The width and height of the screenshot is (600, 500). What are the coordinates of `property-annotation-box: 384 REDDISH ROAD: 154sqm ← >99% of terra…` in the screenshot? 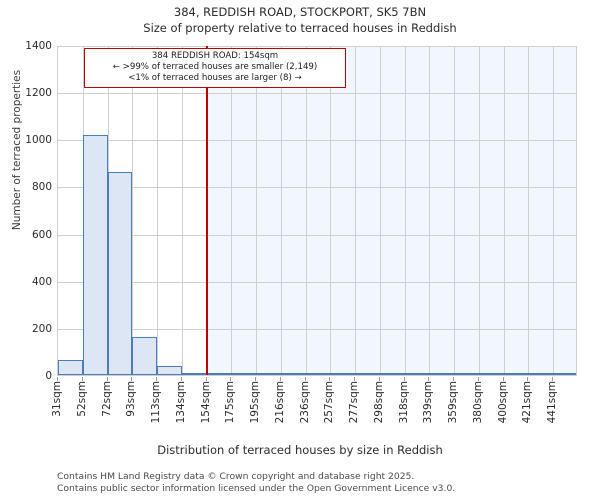 It's located at (215, 68).